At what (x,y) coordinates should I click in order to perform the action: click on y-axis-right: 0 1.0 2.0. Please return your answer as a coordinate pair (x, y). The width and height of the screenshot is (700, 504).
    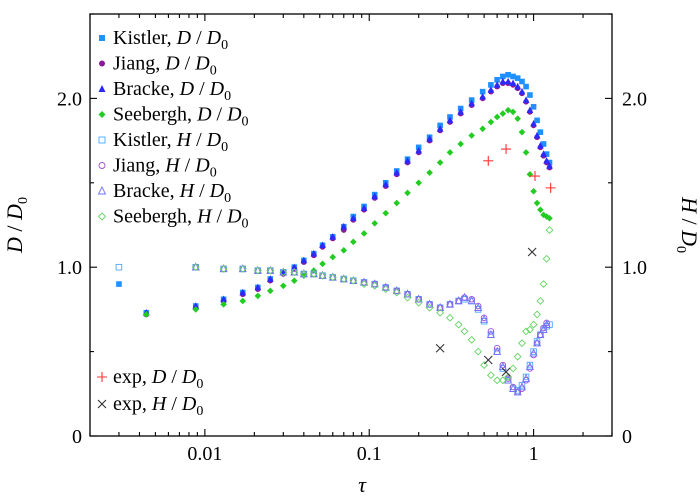
    Looking at the image, I should click on (626, 230).